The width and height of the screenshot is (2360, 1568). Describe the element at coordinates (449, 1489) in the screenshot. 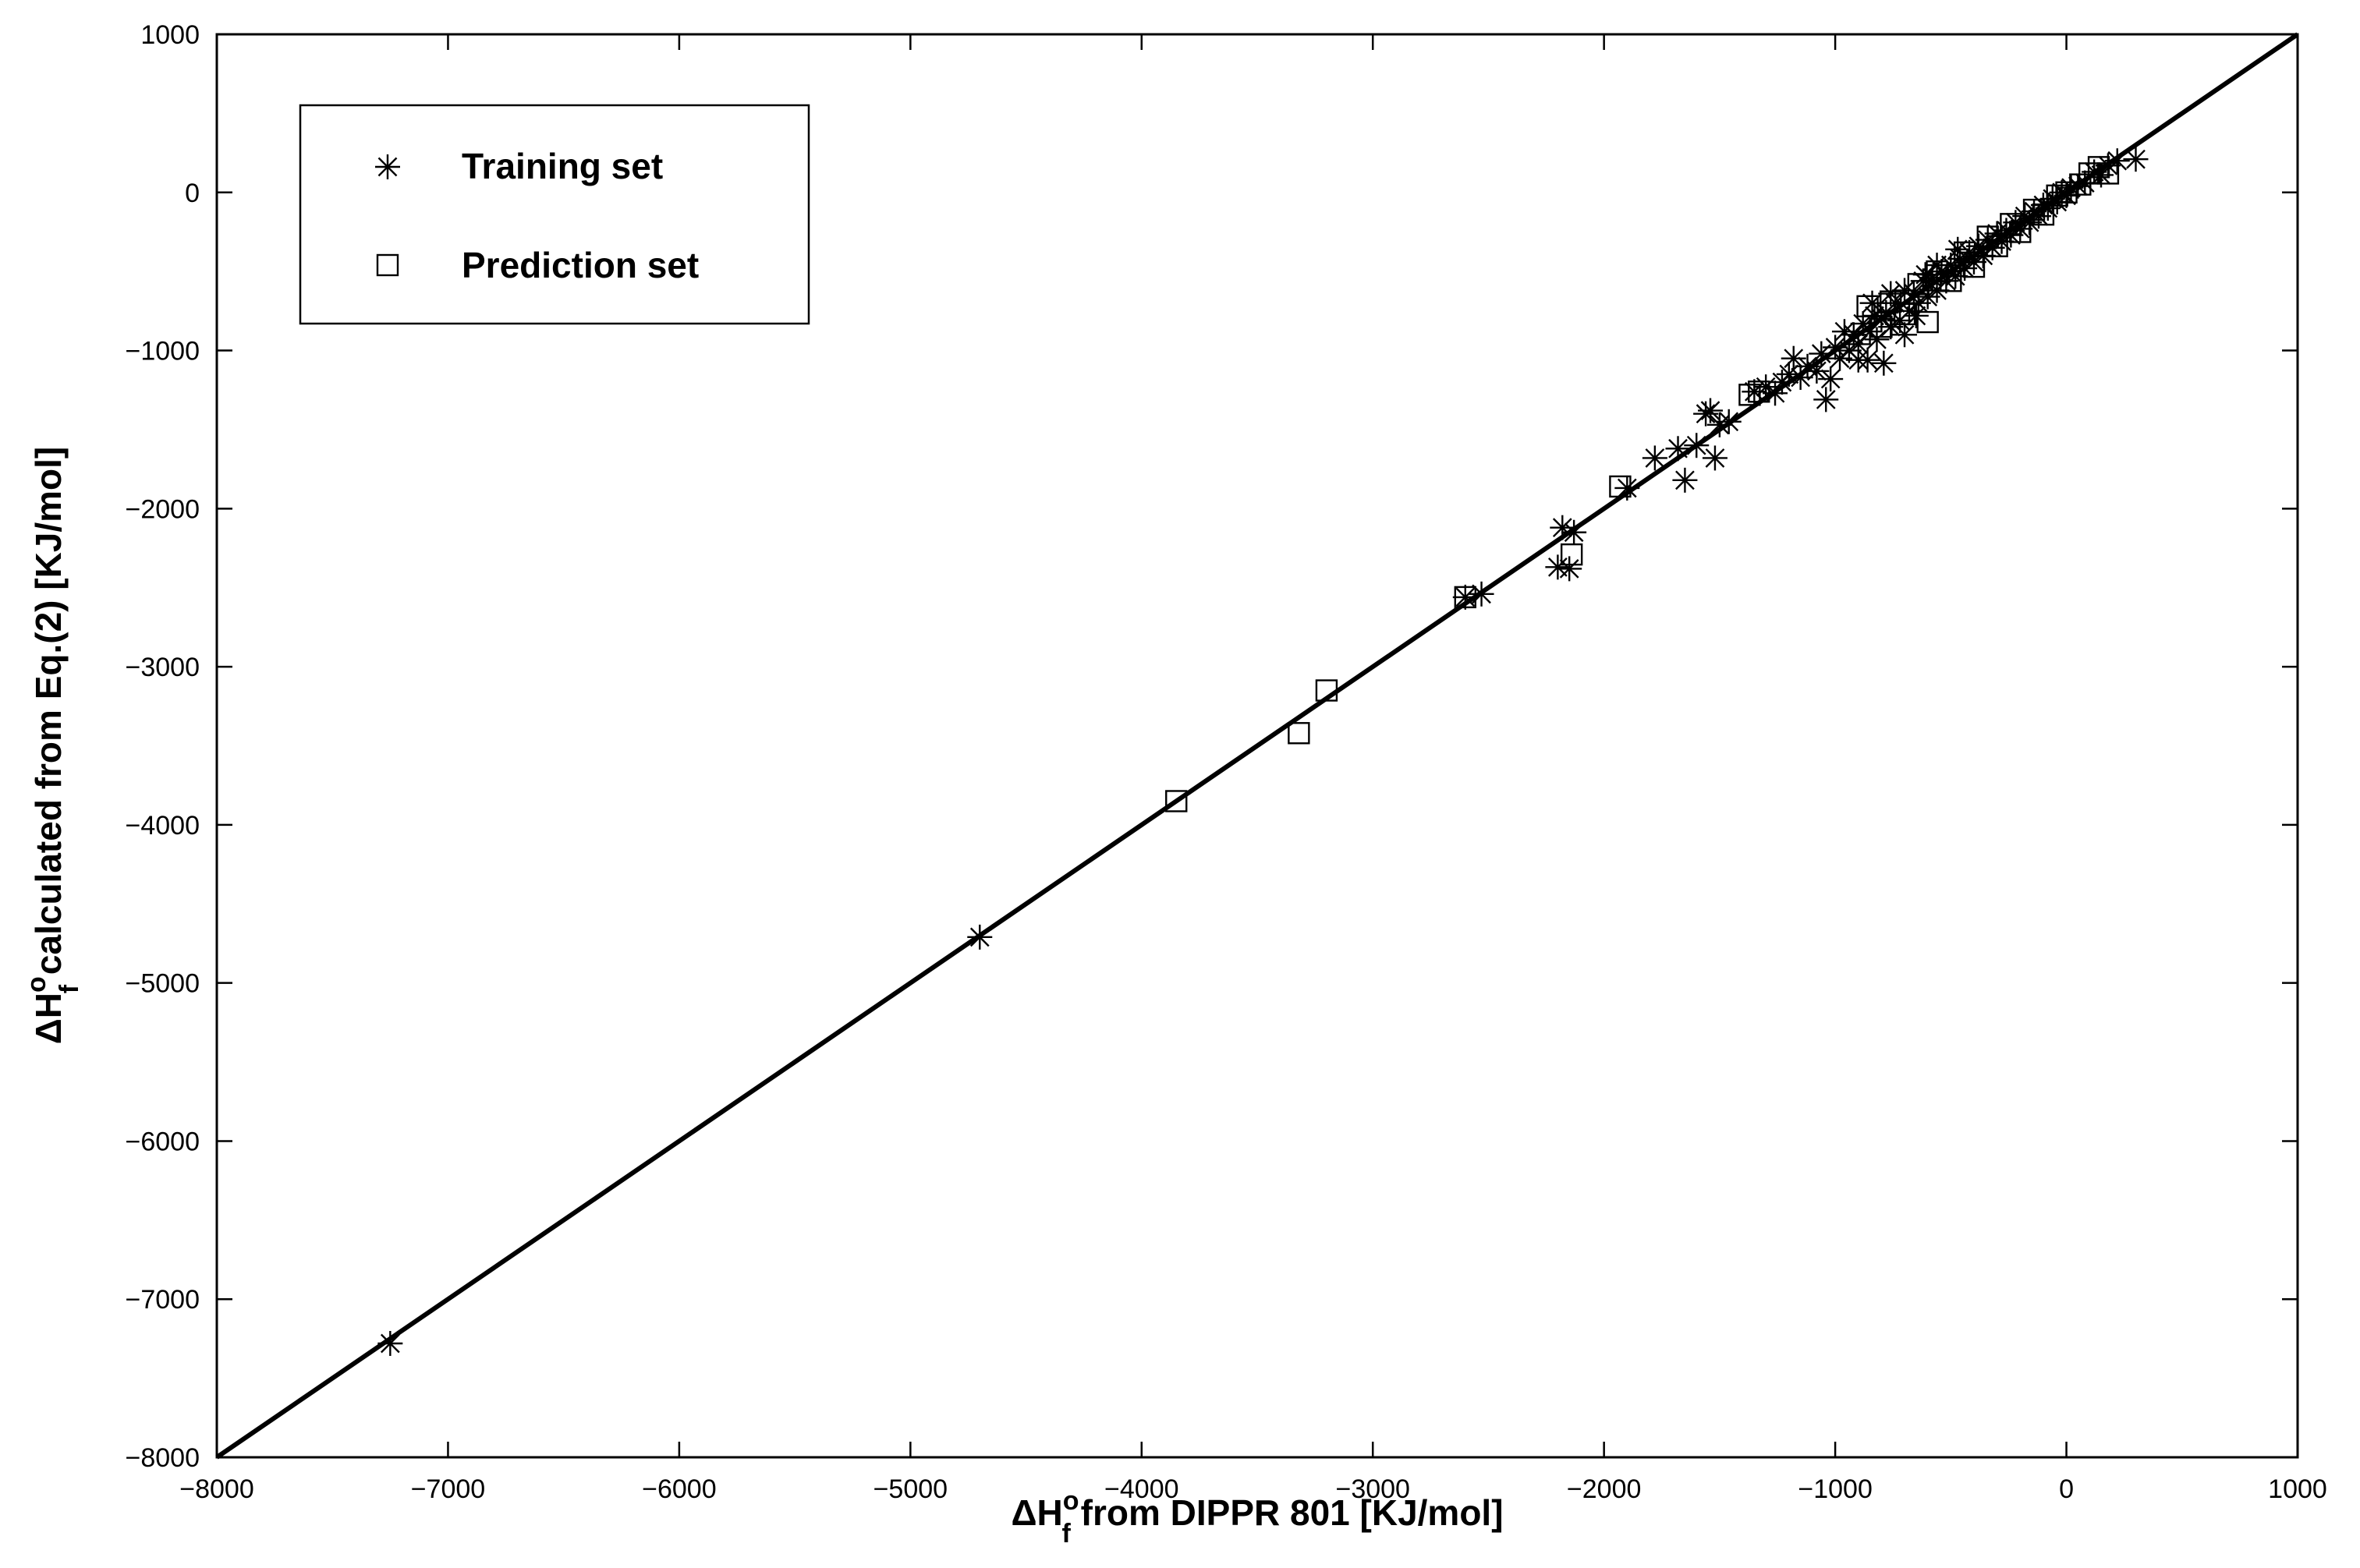

I see `x-tick-label: −7000` at that location.